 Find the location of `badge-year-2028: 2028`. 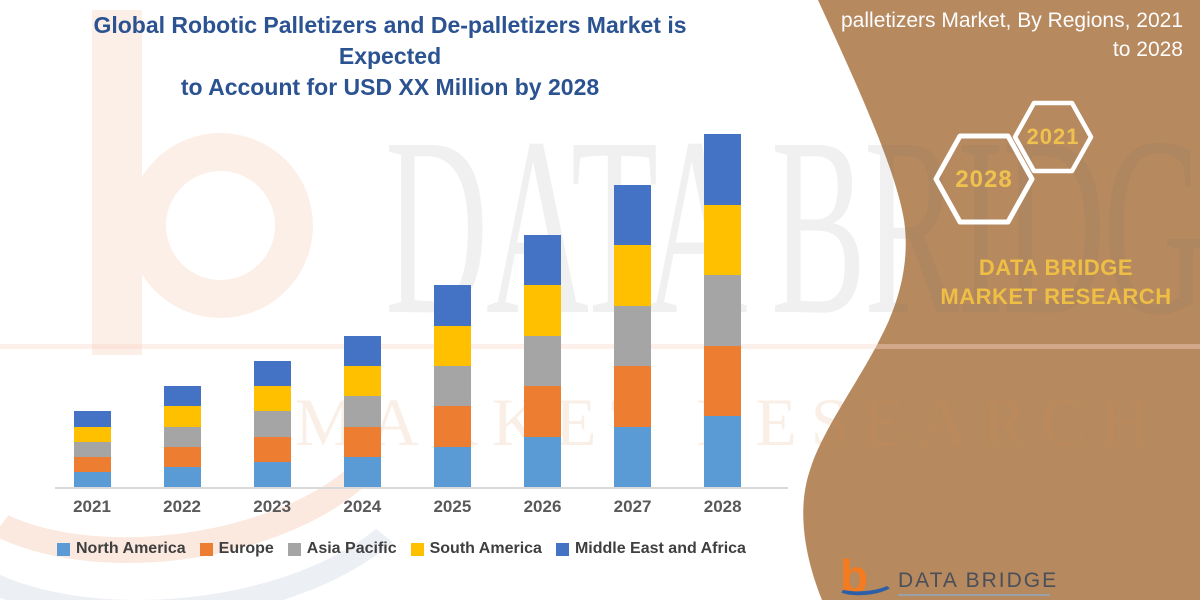

badge-year-2028: 2028 is located at coordinates (984, 179).